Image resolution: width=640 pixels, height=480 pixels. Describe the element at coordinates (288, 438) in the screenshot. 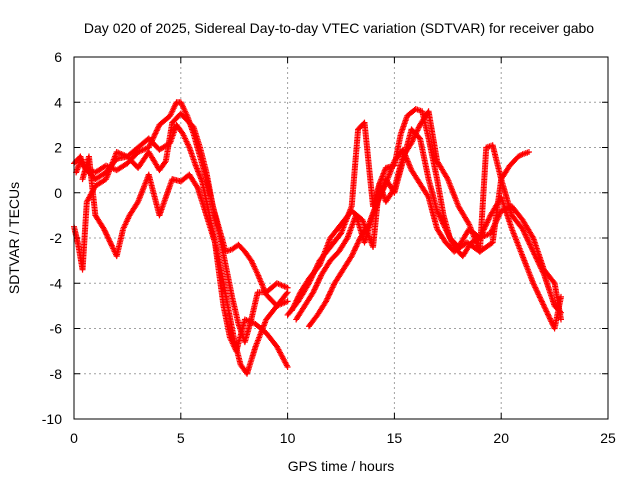

I see `x-tick-label: 10` at that location.